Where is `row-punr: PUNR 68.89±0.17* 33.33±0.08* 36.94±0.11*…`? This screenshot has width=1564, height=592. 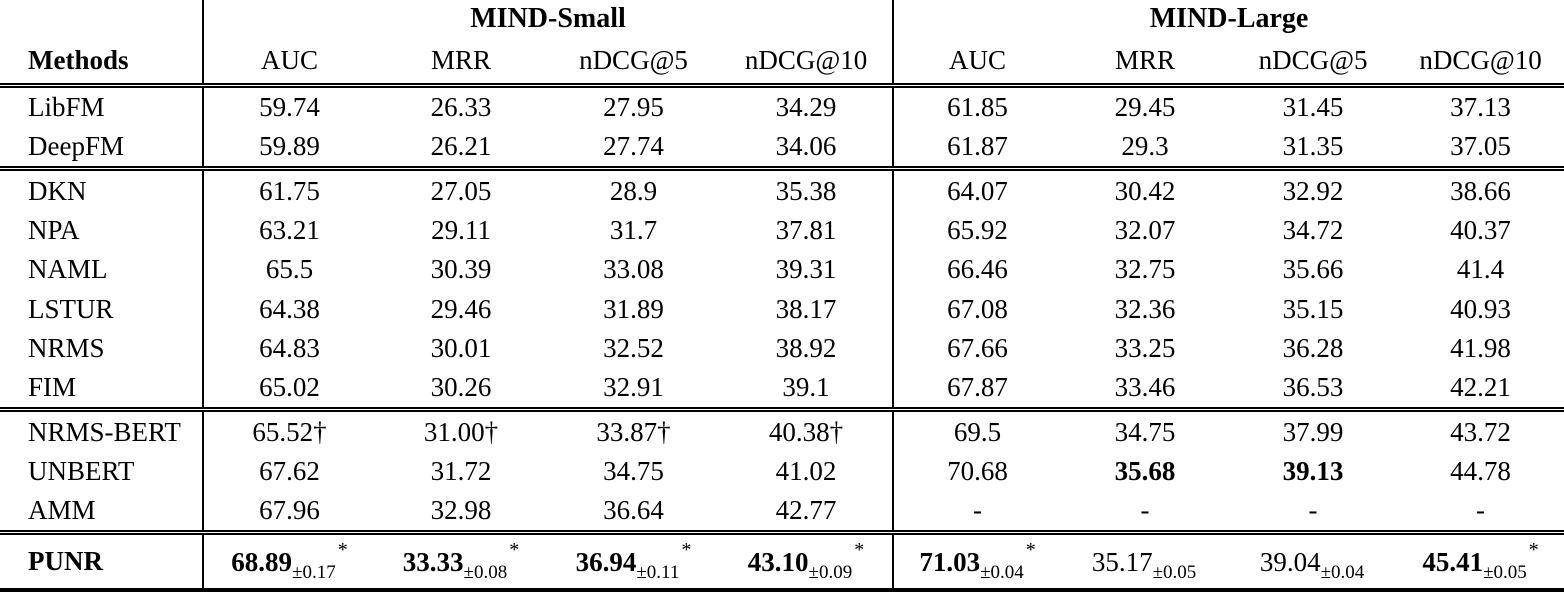
row-punr: PUNR 68.89±0.17* 33.33±0.08* 36.94±0.11*… is located at coordinates (782, 562).